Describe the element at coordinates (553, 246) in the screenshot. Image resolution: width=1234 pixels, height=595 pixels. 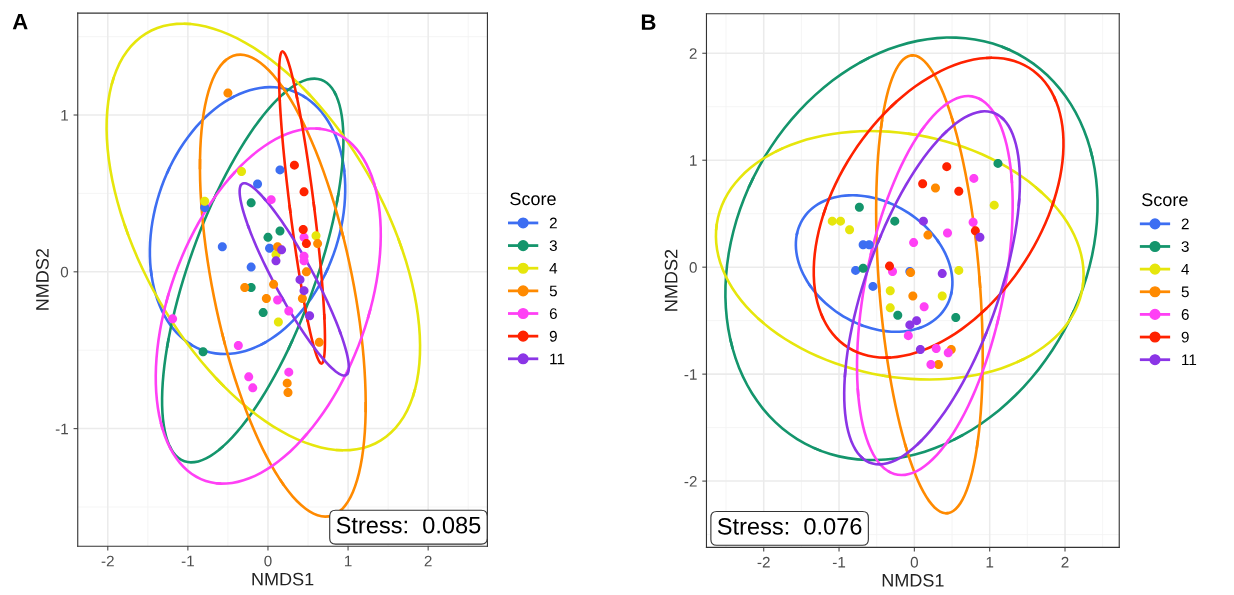
I see `legend-label: 3` at that location.